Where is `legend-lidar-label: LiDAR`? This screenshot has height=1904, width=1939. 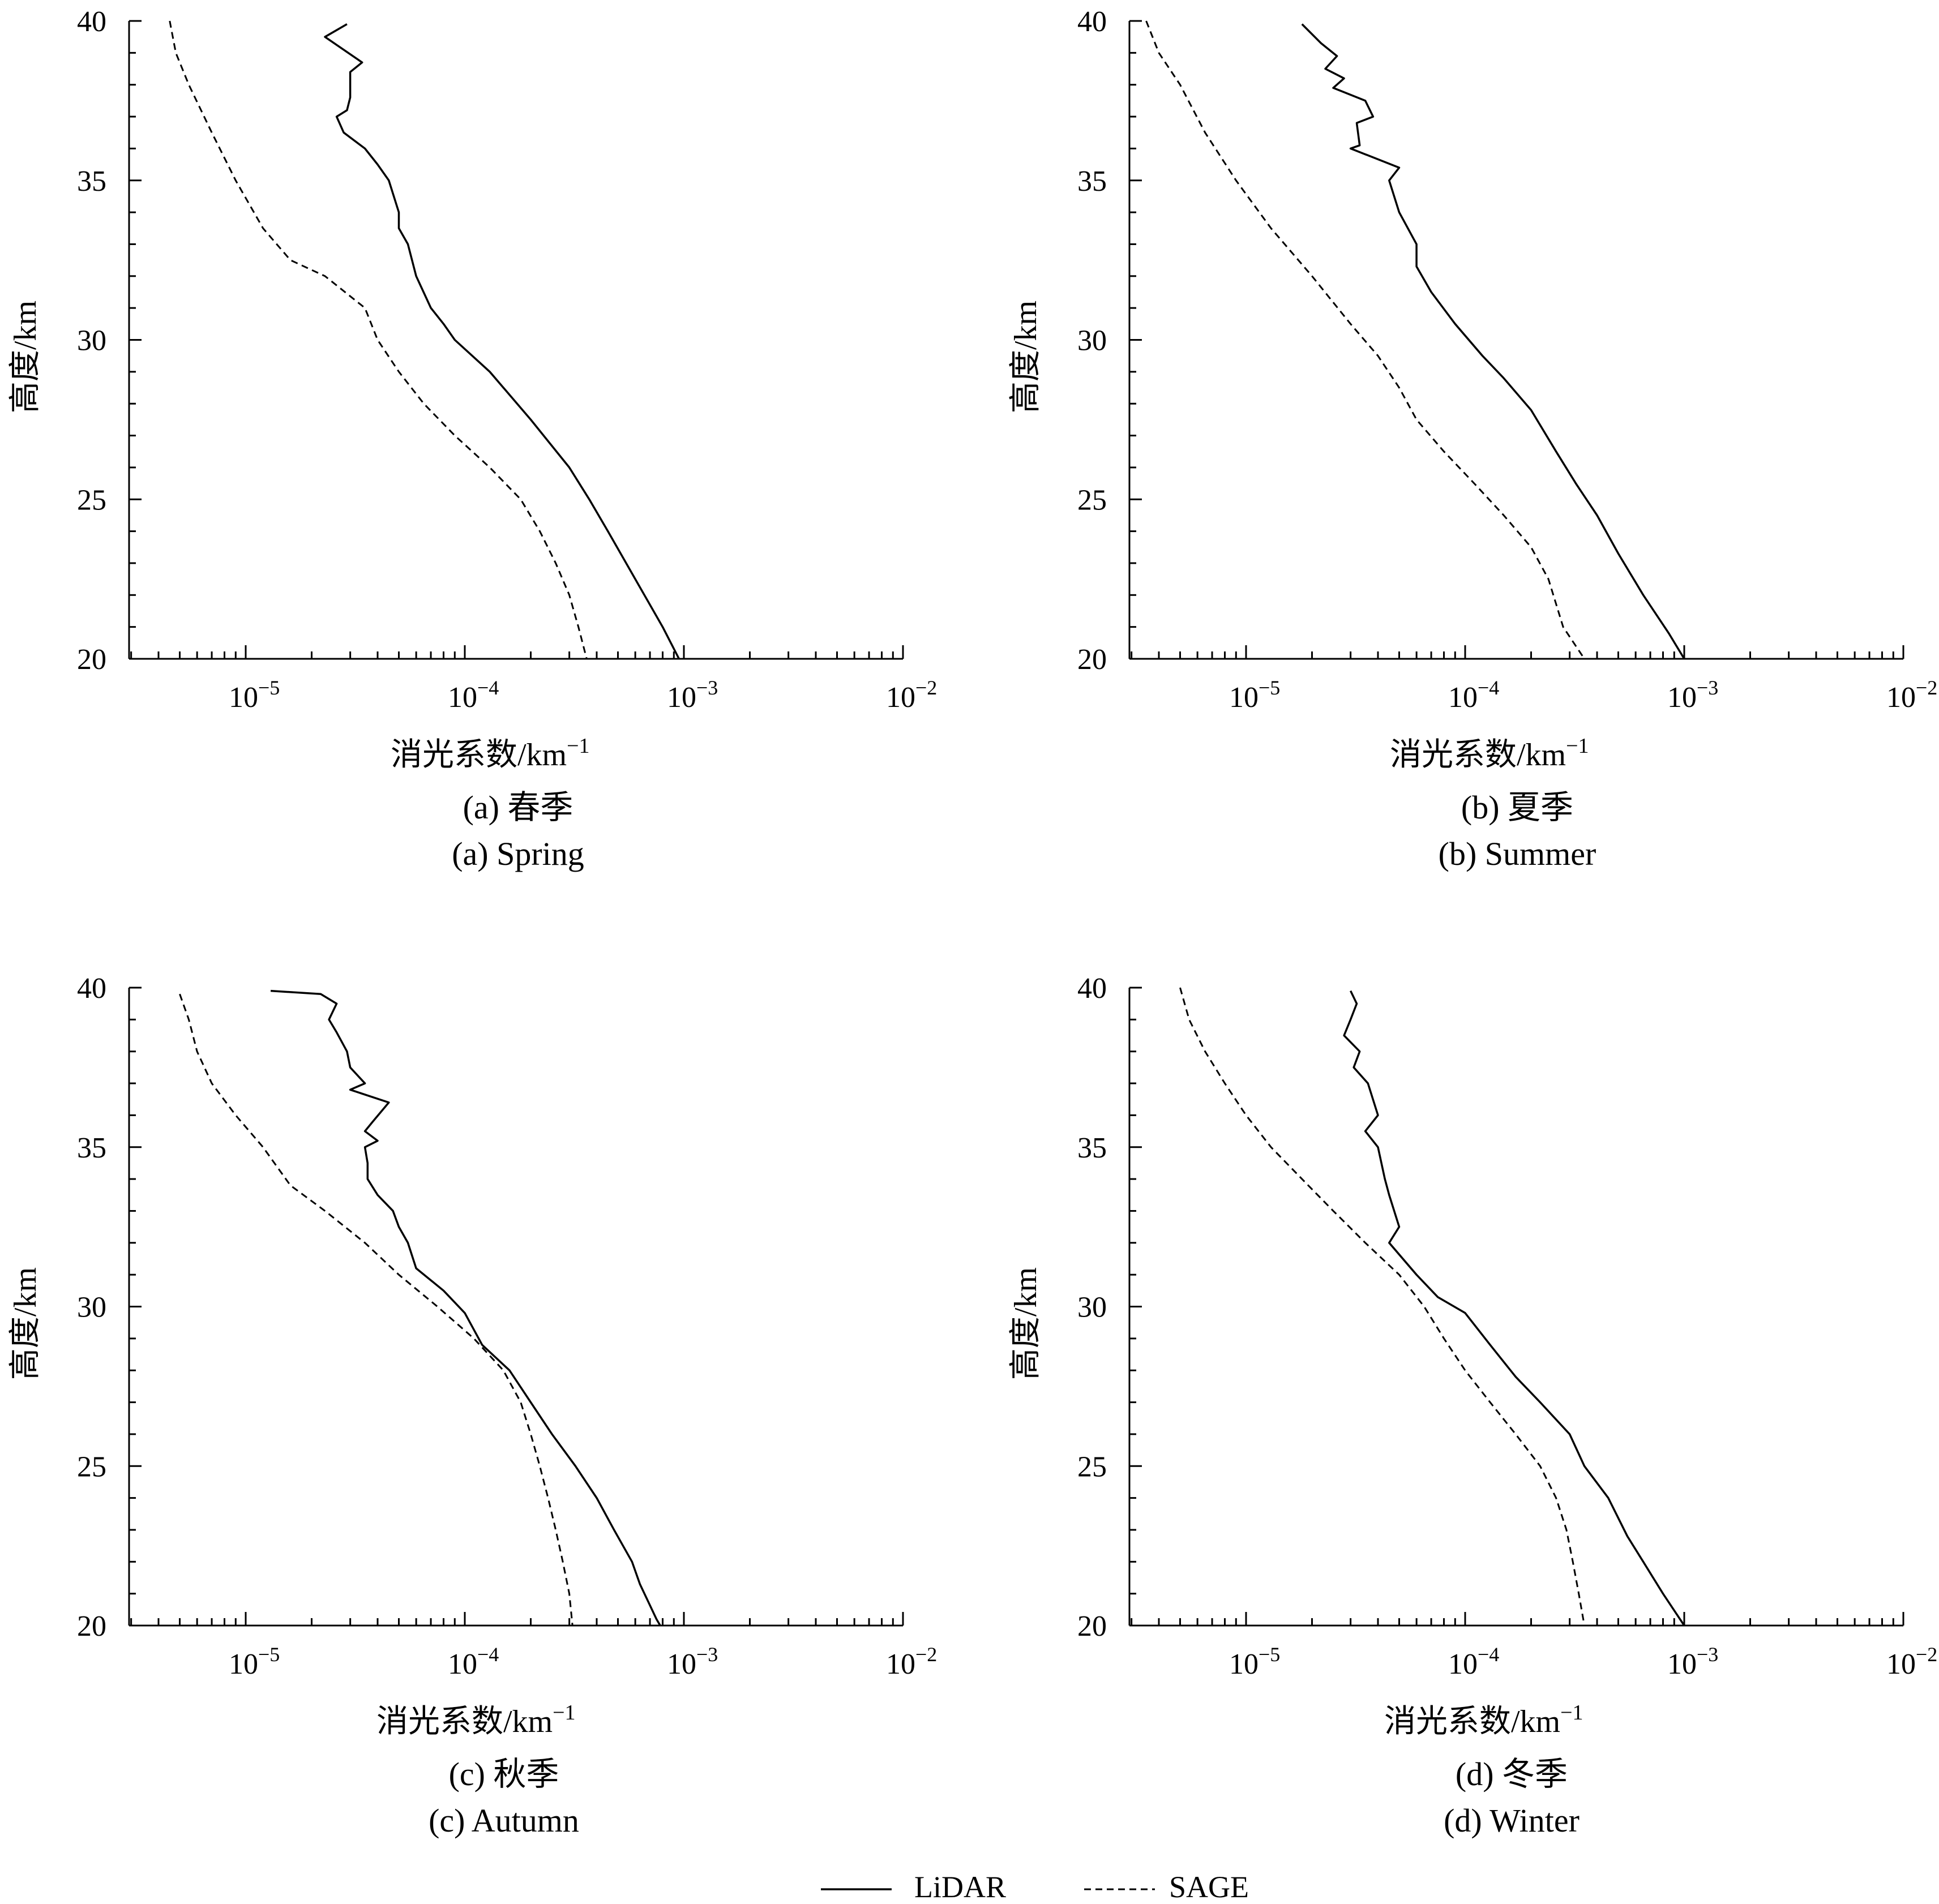
legend-lidar-label: LiDAR is located at coordinates (960, 1887).